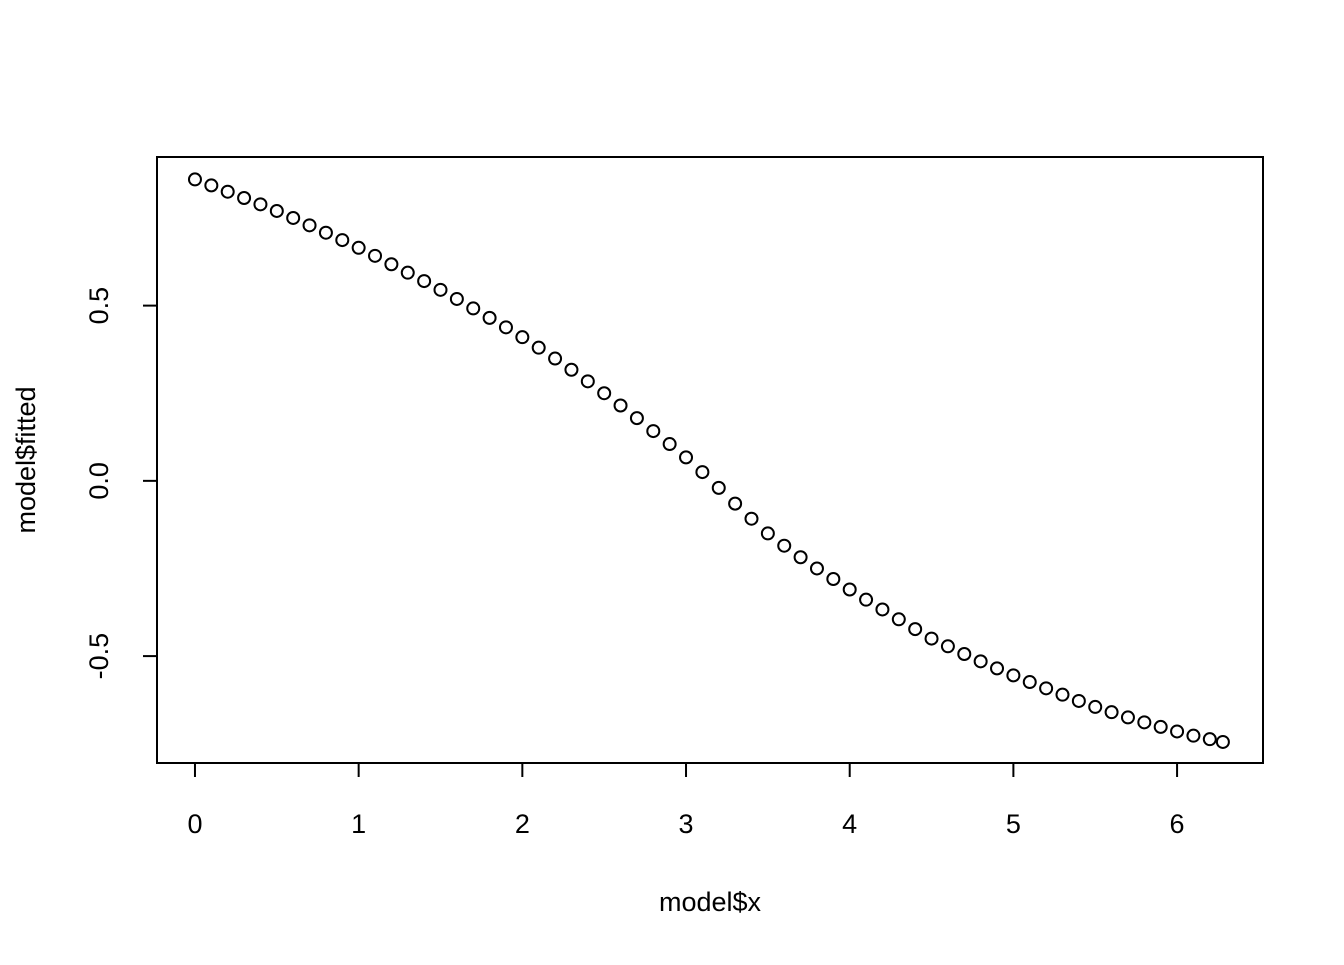 The width and height of the screenshot is (1344, 965). What do you see at coordinates (26, 459) in the screenshot?
I see `y-axis-label: model$fitted` at bounding box center [26, 459].